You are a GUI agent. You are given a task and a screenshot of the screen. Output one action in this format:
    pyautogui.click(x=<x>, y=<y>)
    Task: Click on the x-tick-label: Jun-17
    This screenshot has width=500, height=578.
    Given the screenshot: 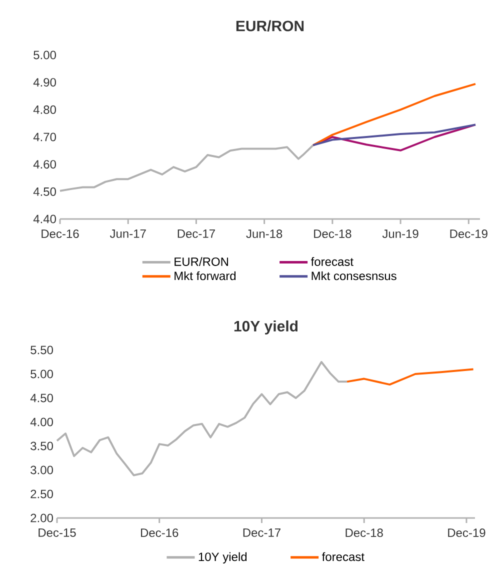 What is the action you would take?
    pyautogui.click(x=128, y=234)
    